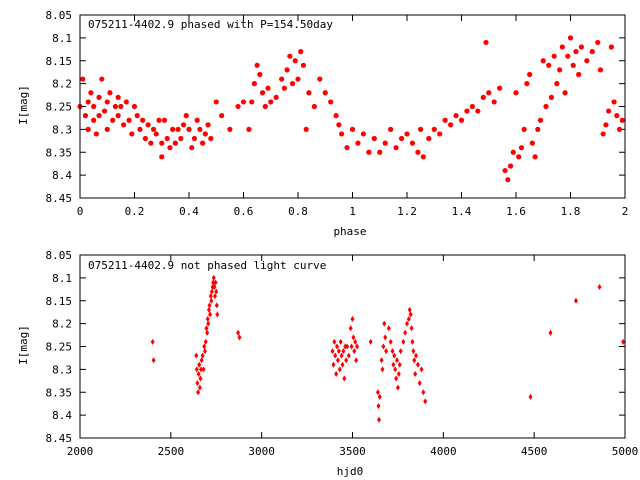 This screenshot has height=480, width=640. Describe the element at coordinates (80, 211) in the screenshot. I see `x-tick-label: 0` at that location.